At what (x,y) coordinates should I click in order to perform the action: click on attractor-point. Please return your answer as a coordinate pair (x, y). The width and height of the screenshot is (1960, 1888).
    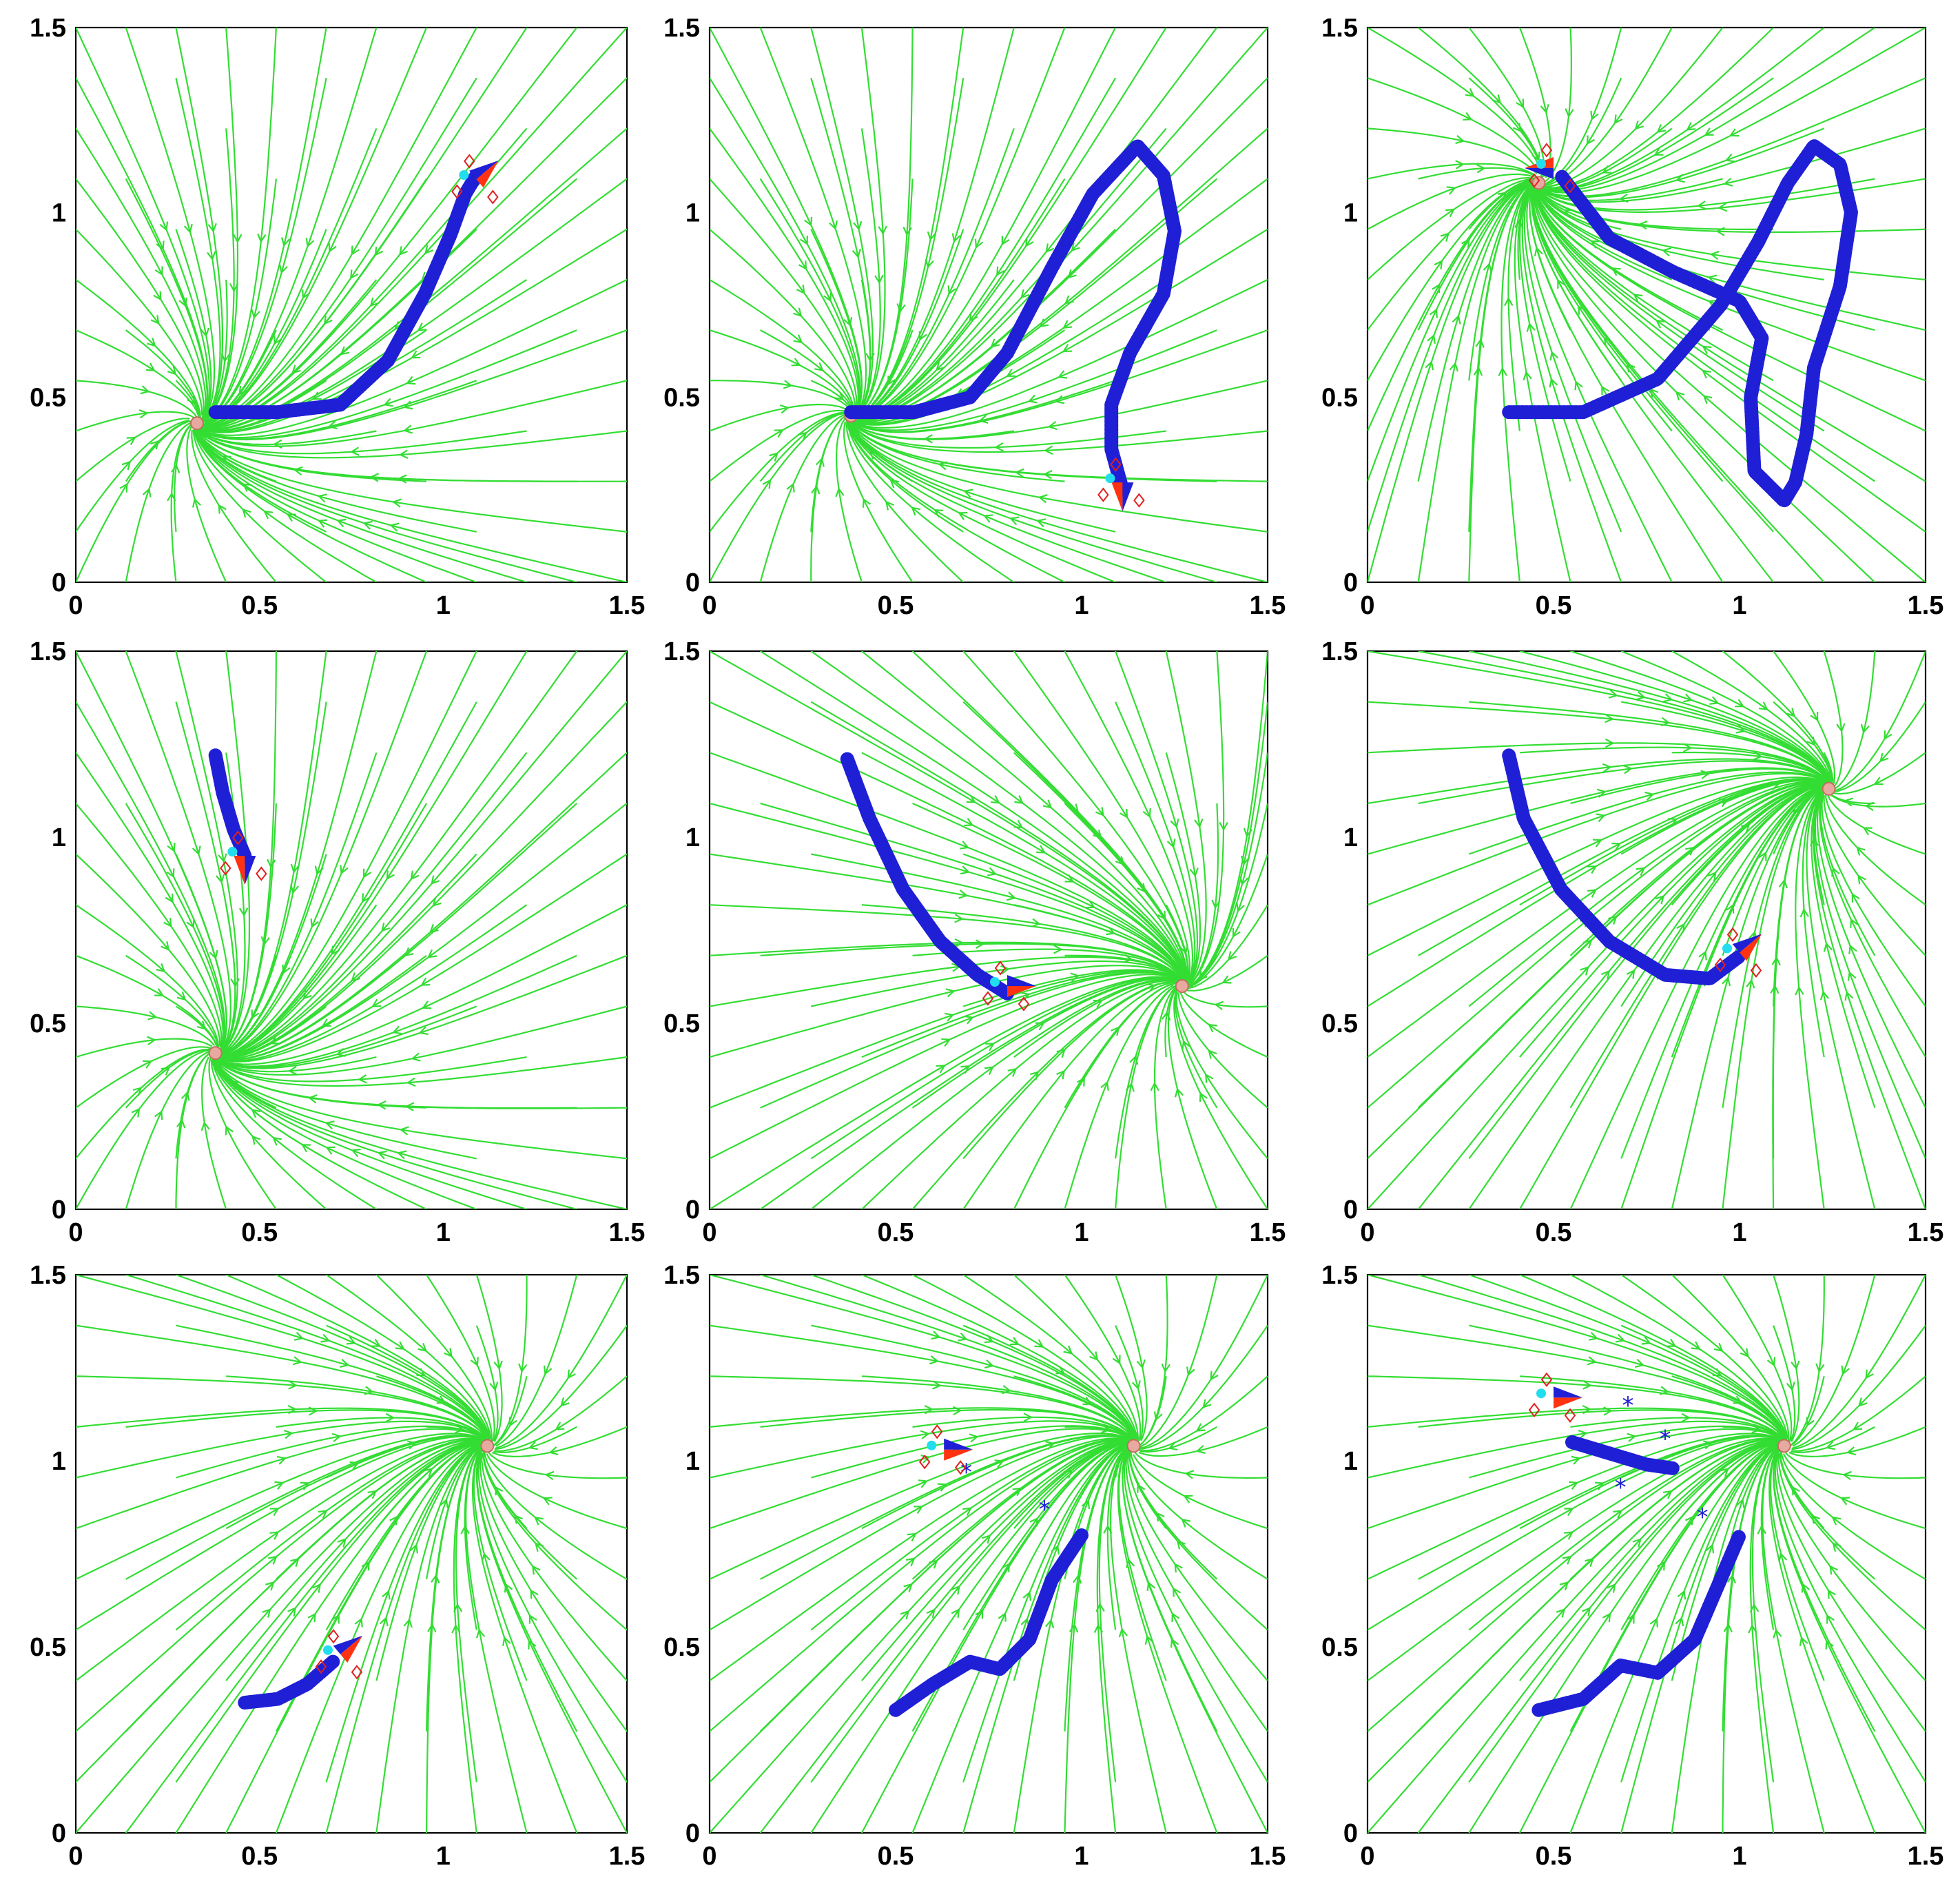
    Looking at the image, I should click on (1182, 986).